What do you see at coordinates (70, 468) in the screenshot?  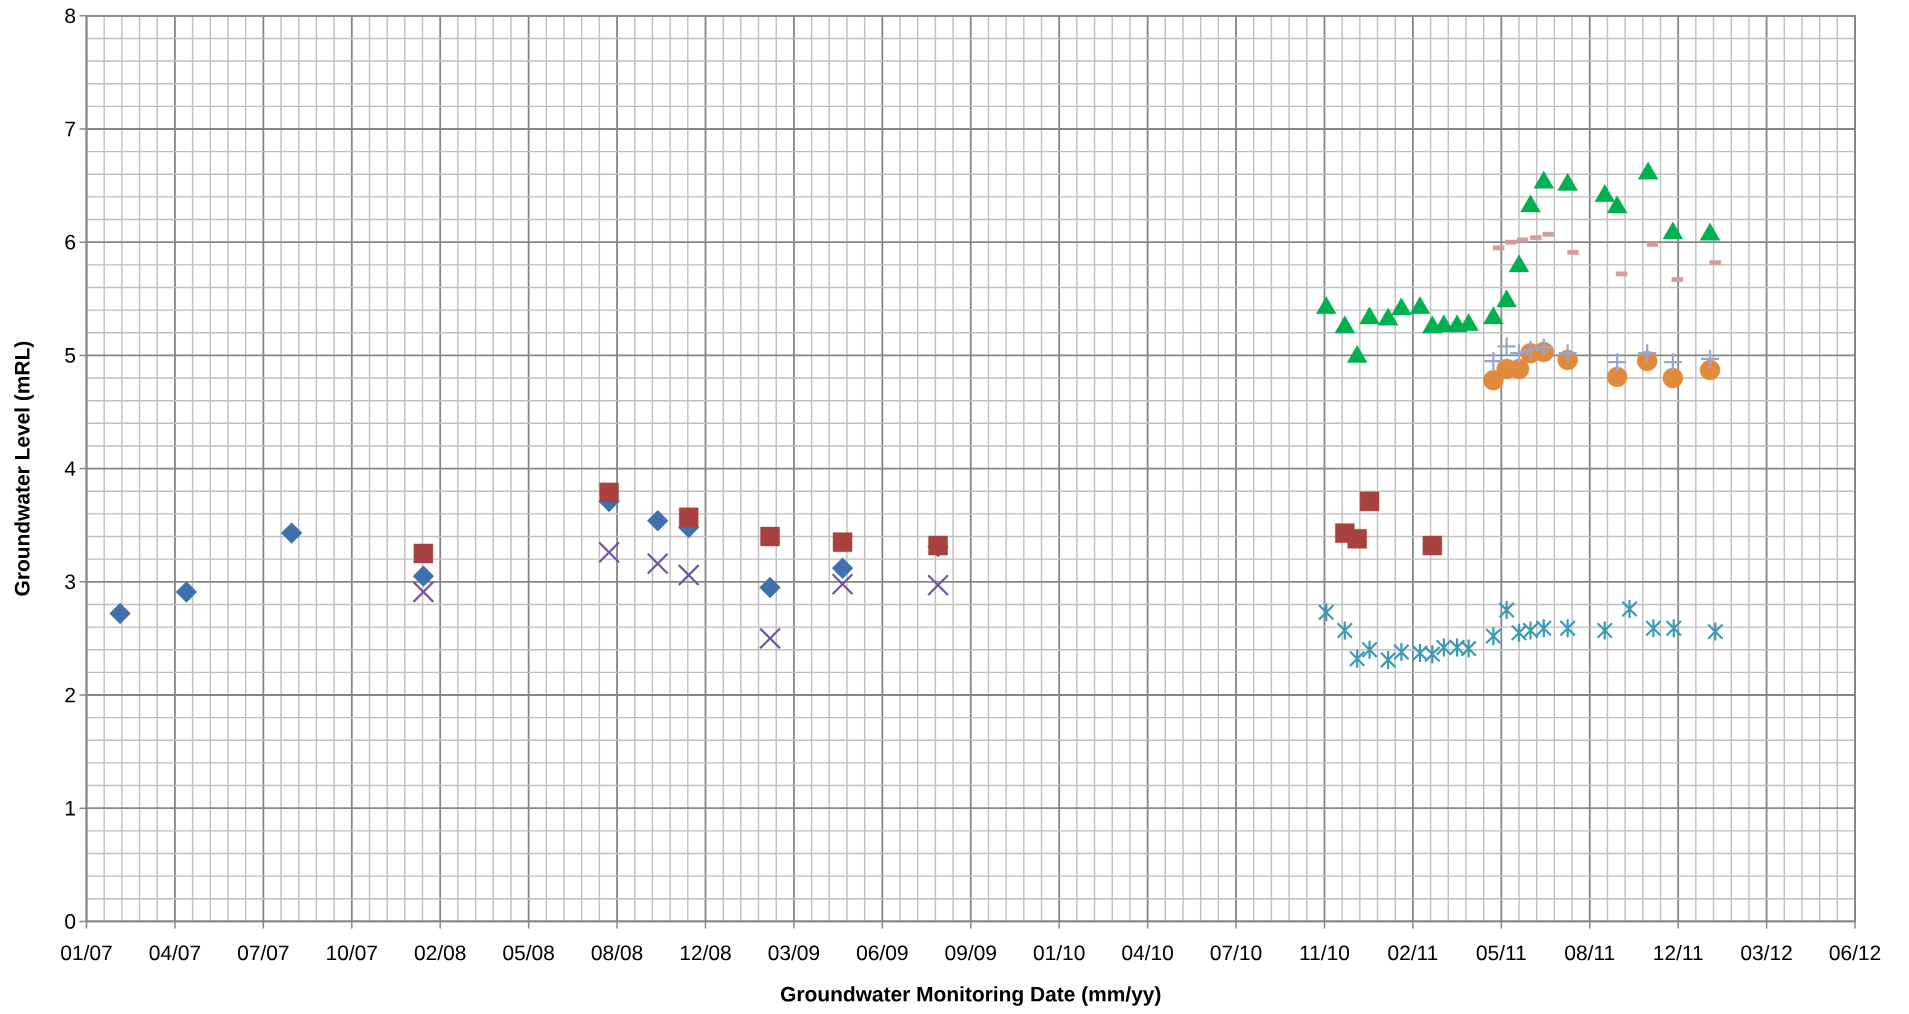 I see `y-tick-label: 4` at bounding box center [70, 468].